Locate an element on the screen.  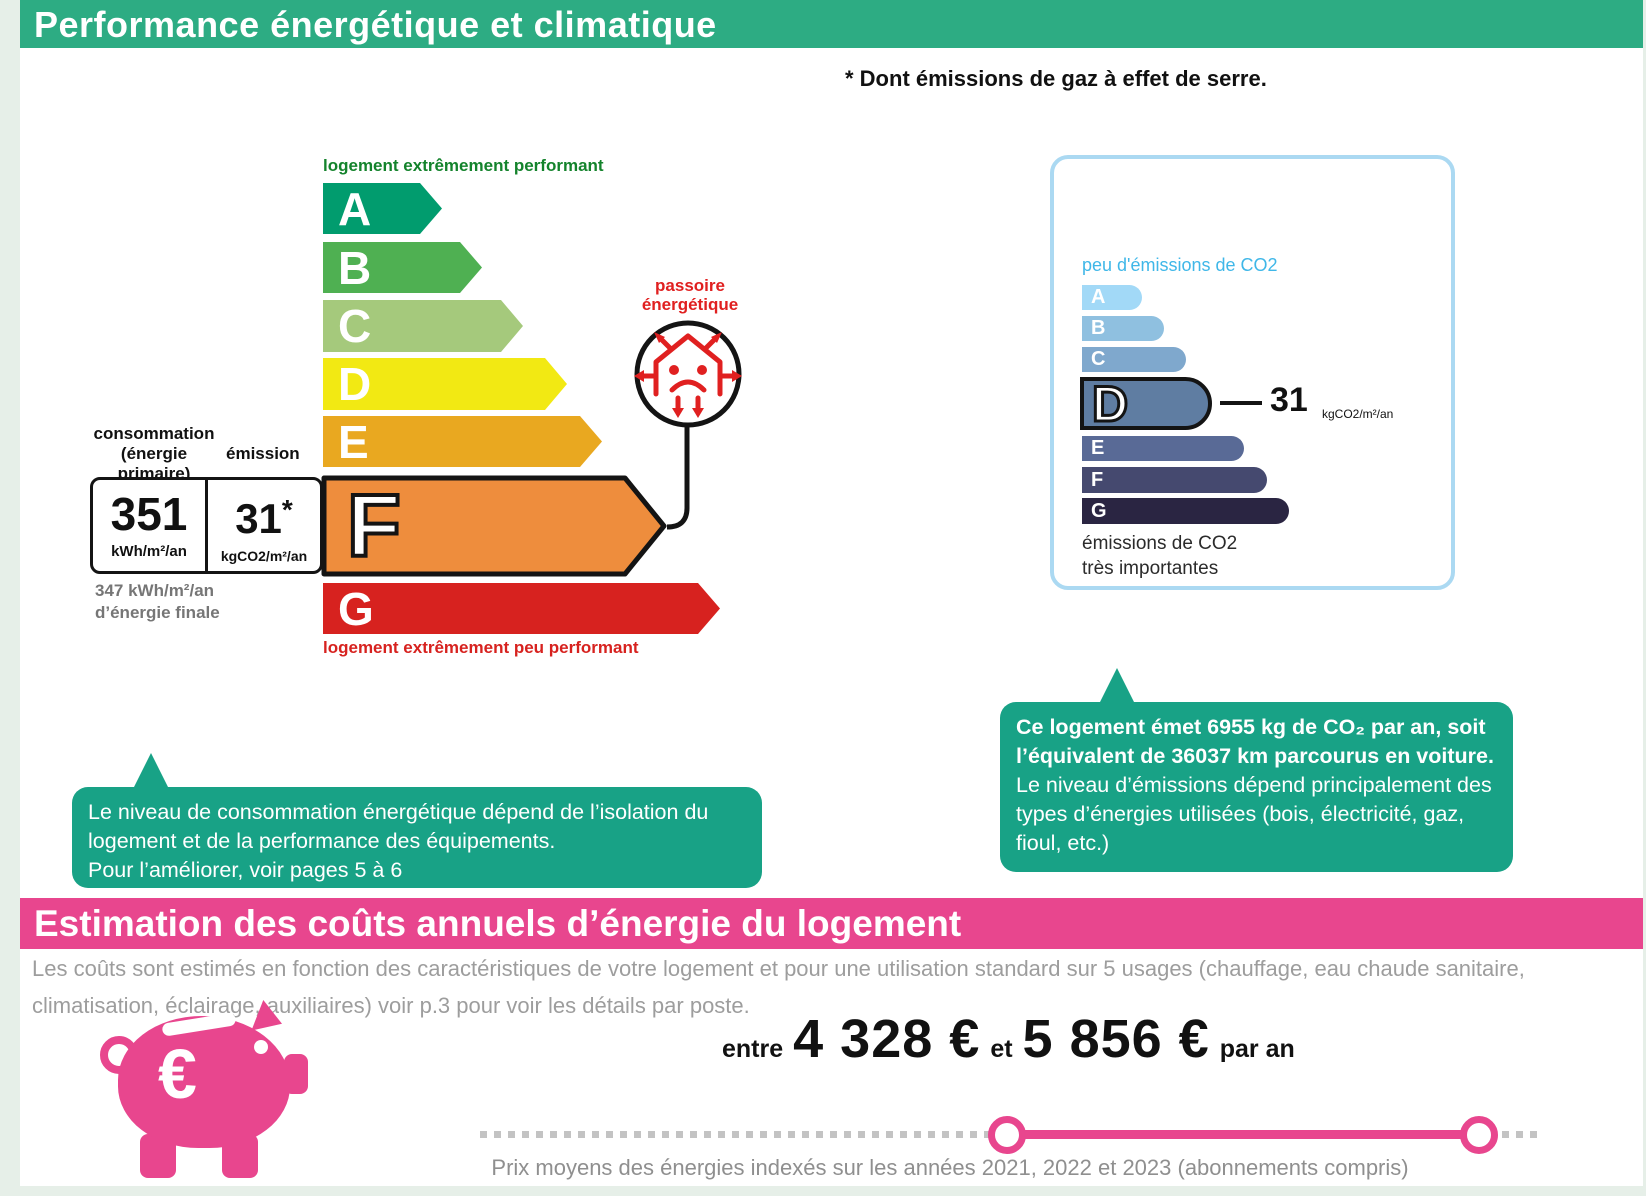
callout-left-pointer is located at coordinates (151, 770).